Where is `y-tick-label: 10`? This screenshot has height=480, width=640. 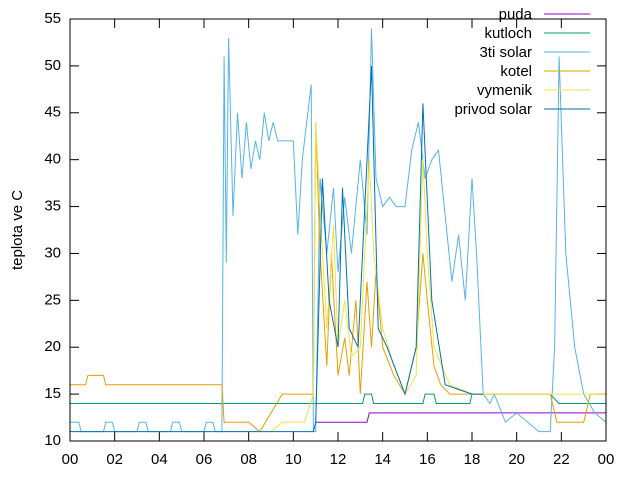 y-tick-label: 10 is located at coordinates (52, 440).